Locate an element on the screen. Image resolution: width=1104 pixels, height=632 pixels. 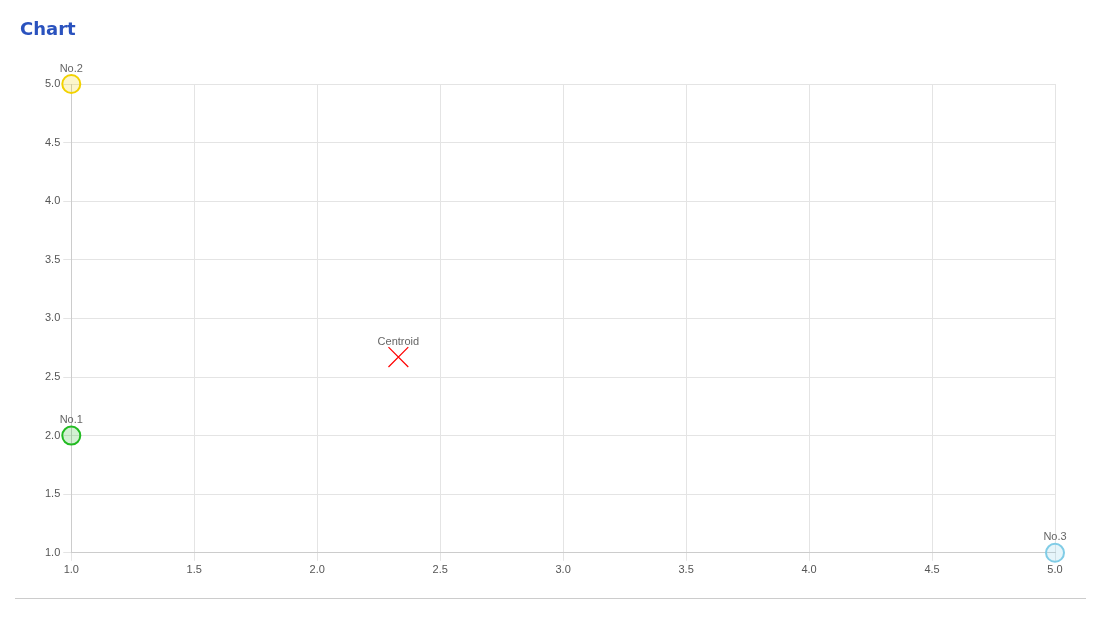
y-tick-label: 3.5 is located at coordinates (52, 258).